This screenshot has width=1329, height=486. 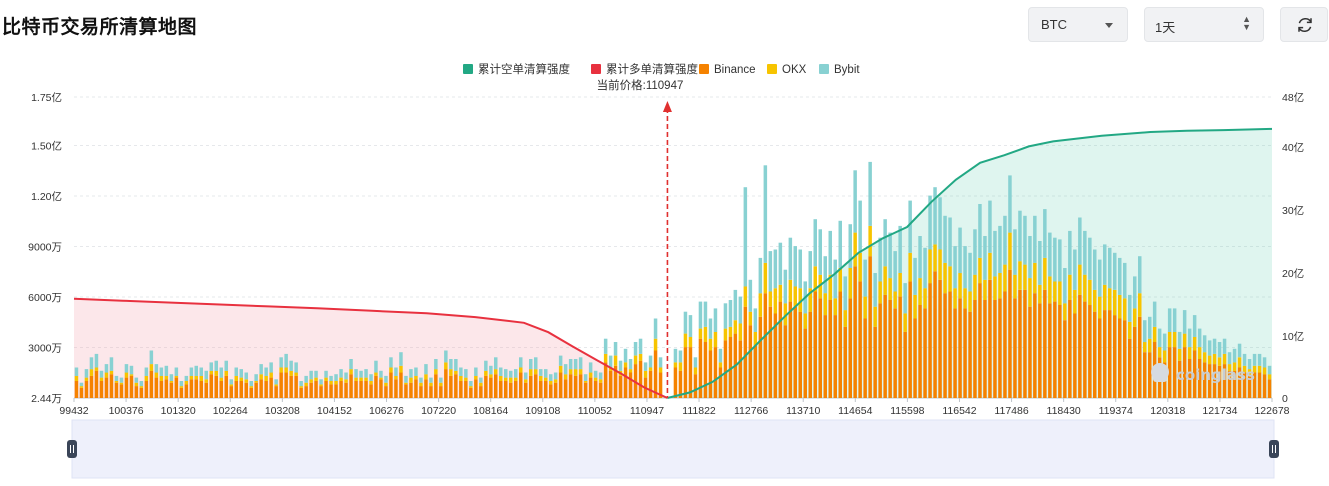 I want to click on x-tick-label: 110947, so click(x=647, y=411).